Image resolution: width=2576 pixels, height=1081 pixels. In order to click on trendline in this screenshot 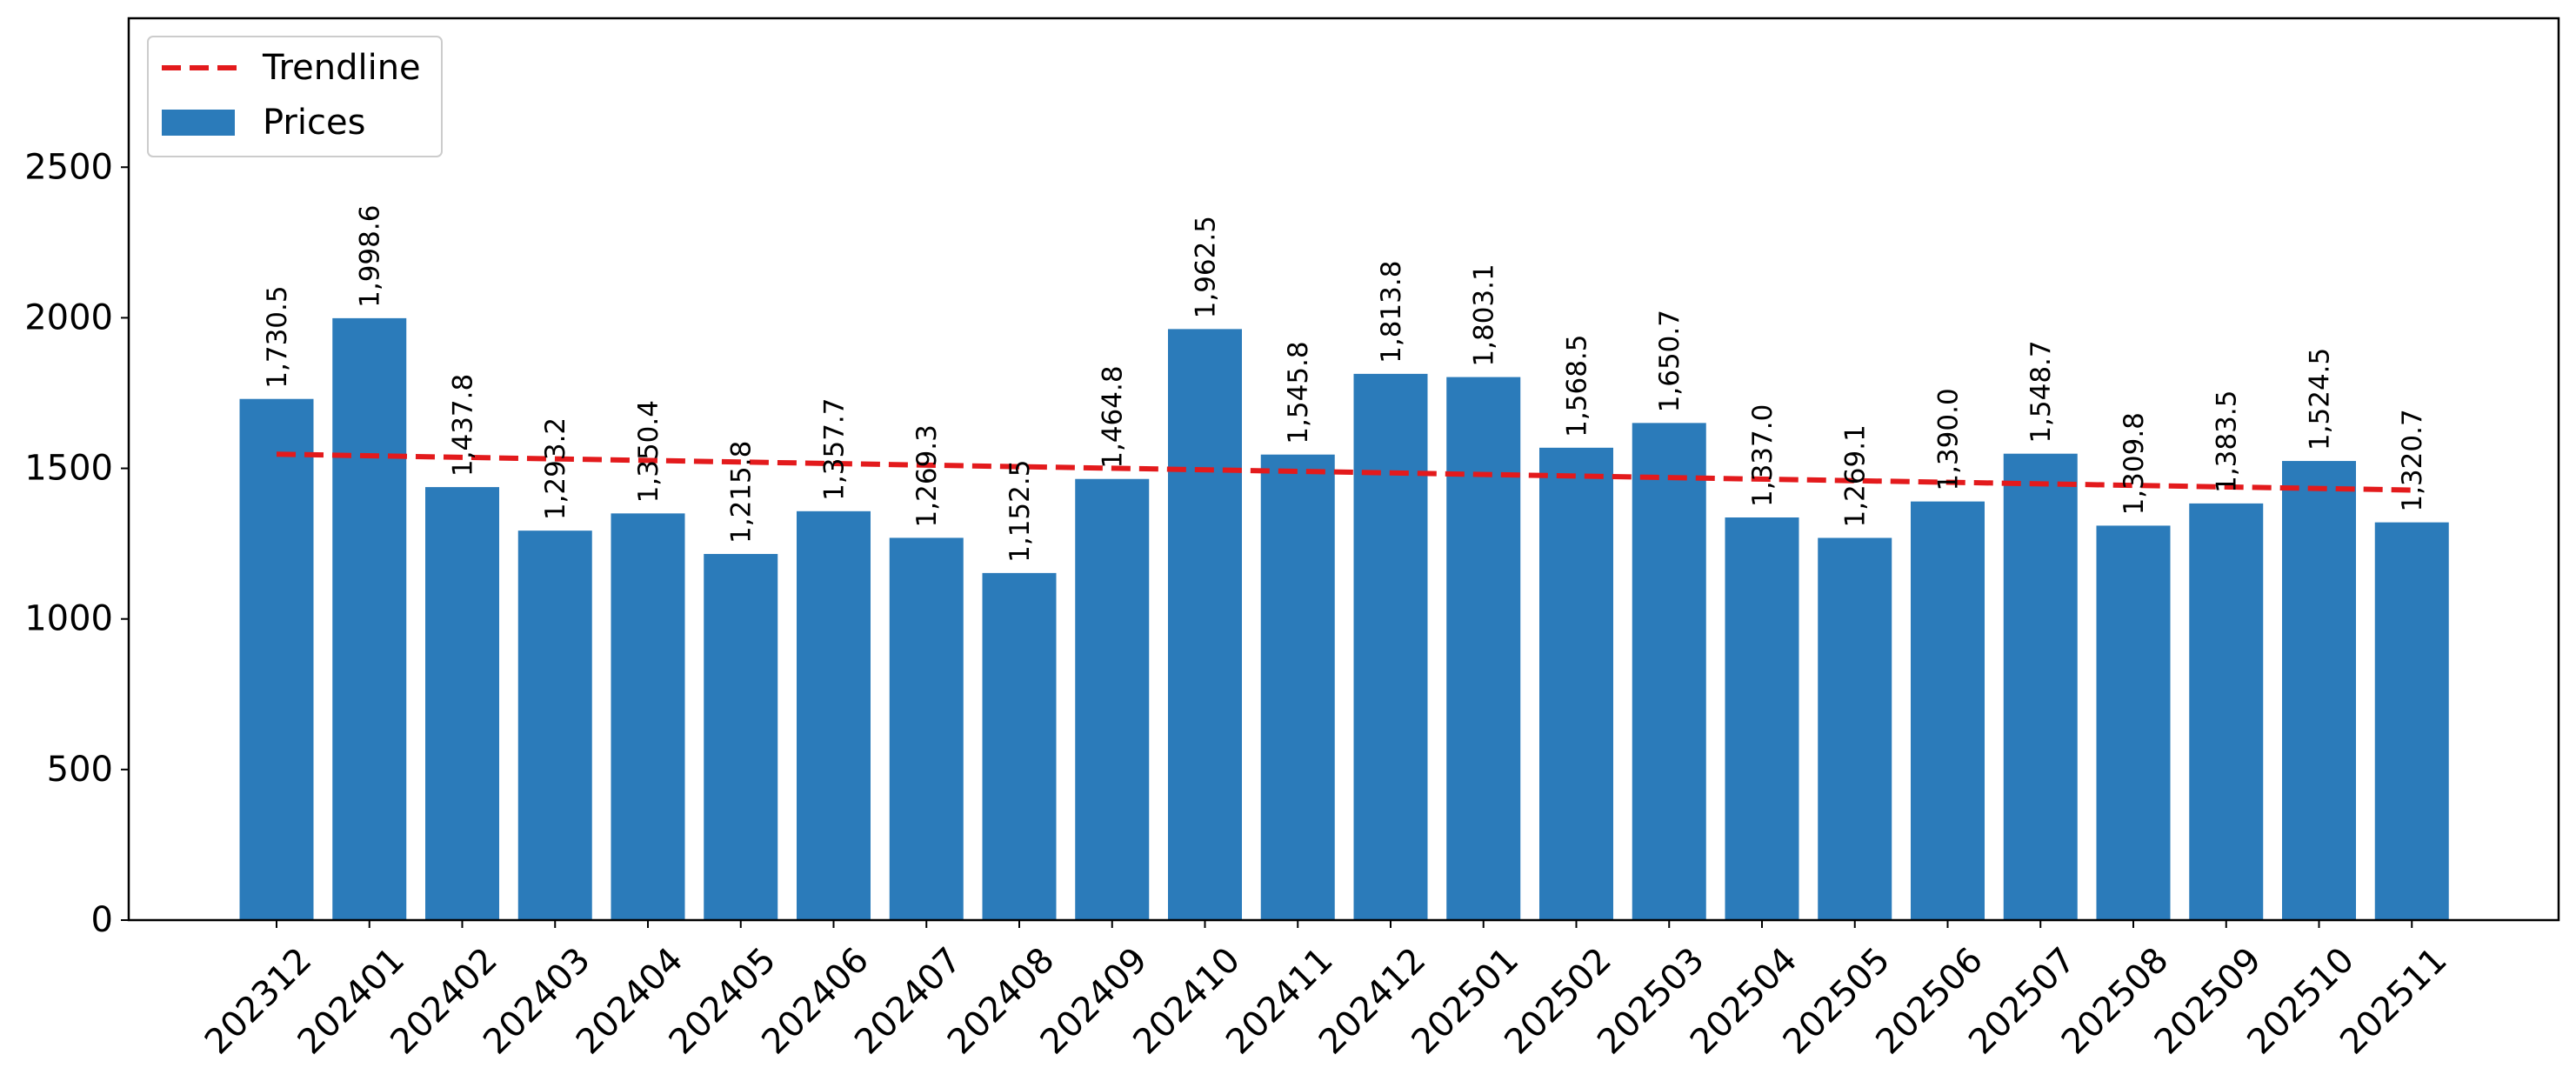, I will do `click(1344, 472)`.